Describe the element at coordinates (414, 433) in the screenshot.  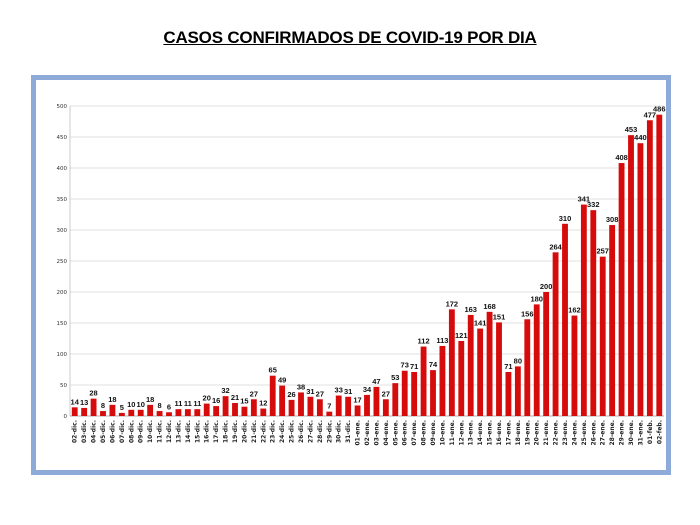
I see `x-tick-label: 07-ene.` at that location.